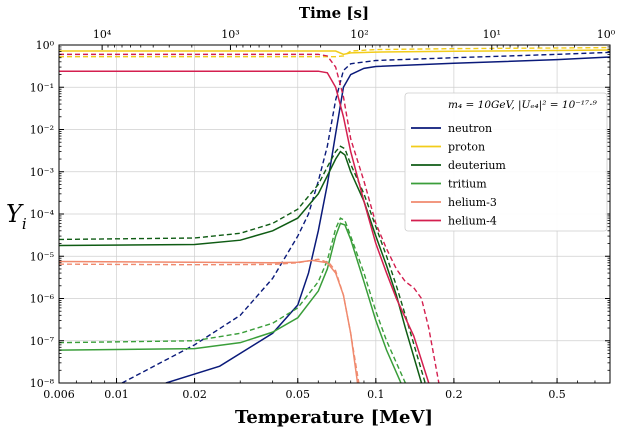 The height and width of the screenshot is (433, 623). Describe the element at coordinates (42, 341) in the screenshot. I see `y-tick-label: 10⁻⁷` at that location.